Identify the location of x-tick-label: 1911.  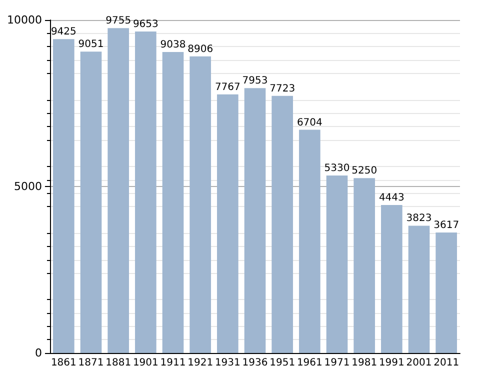
(173, 363).